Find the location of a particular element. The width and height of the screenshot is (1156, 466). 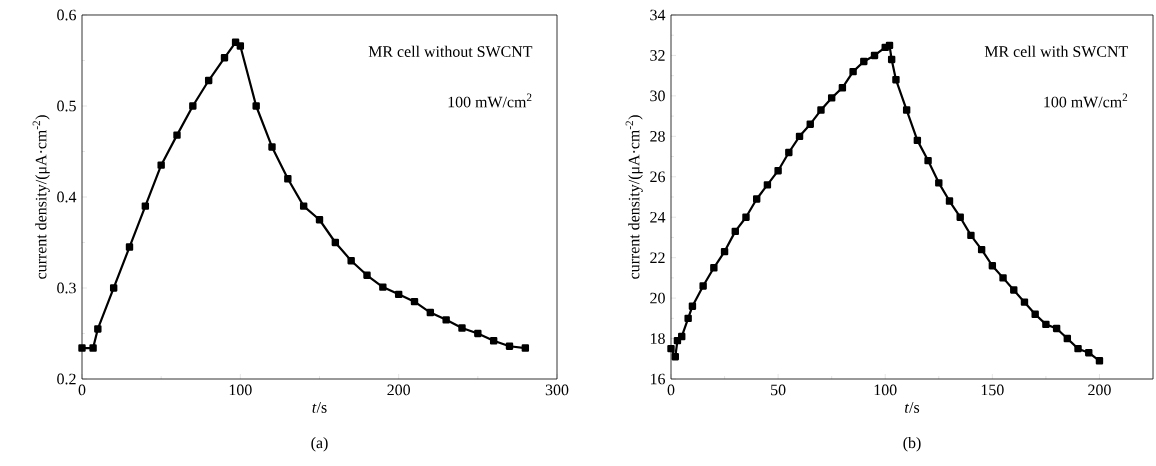

text: (a) is located at coordinates (319, 444).